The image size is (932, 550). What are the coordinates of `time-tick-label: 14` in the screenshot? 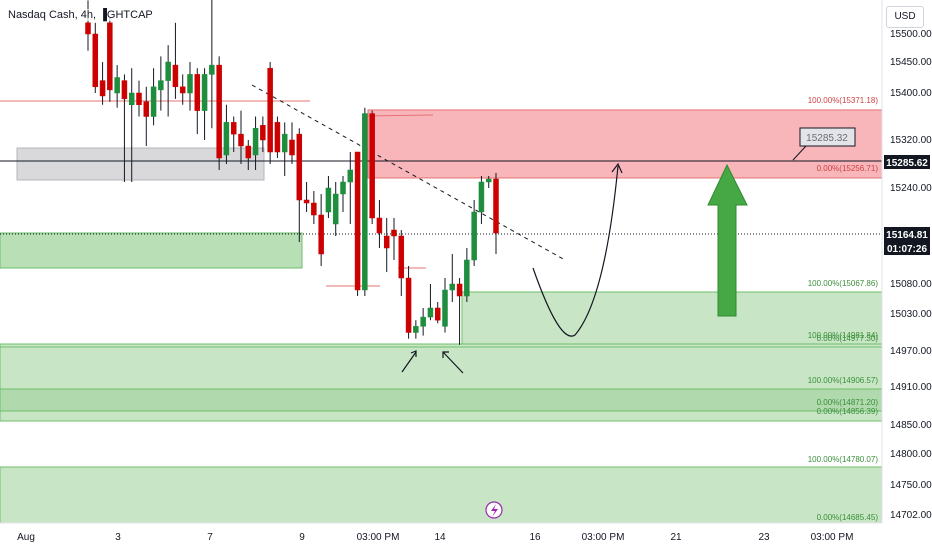 It's located at (440, 537).